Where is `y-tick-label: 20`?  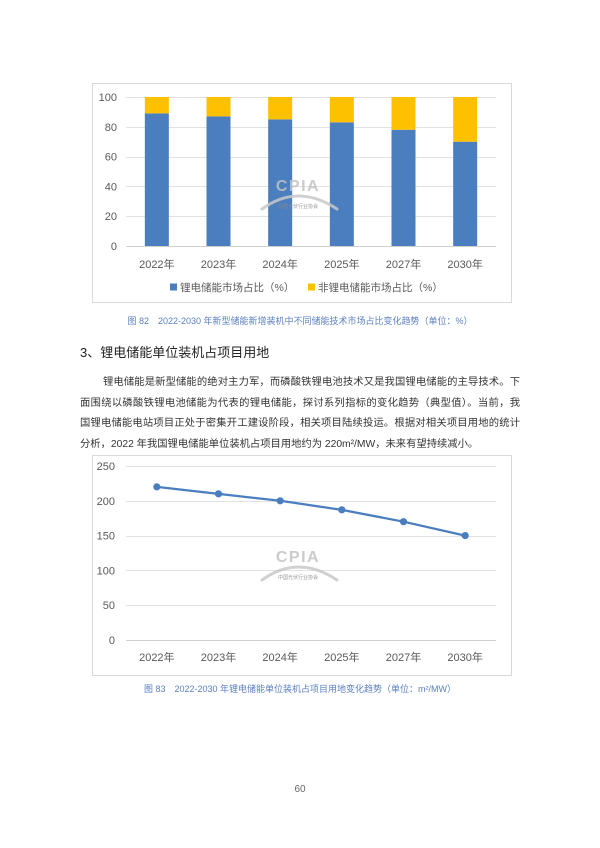
y-tick-label: 20 is located at coordinates (111, 217).